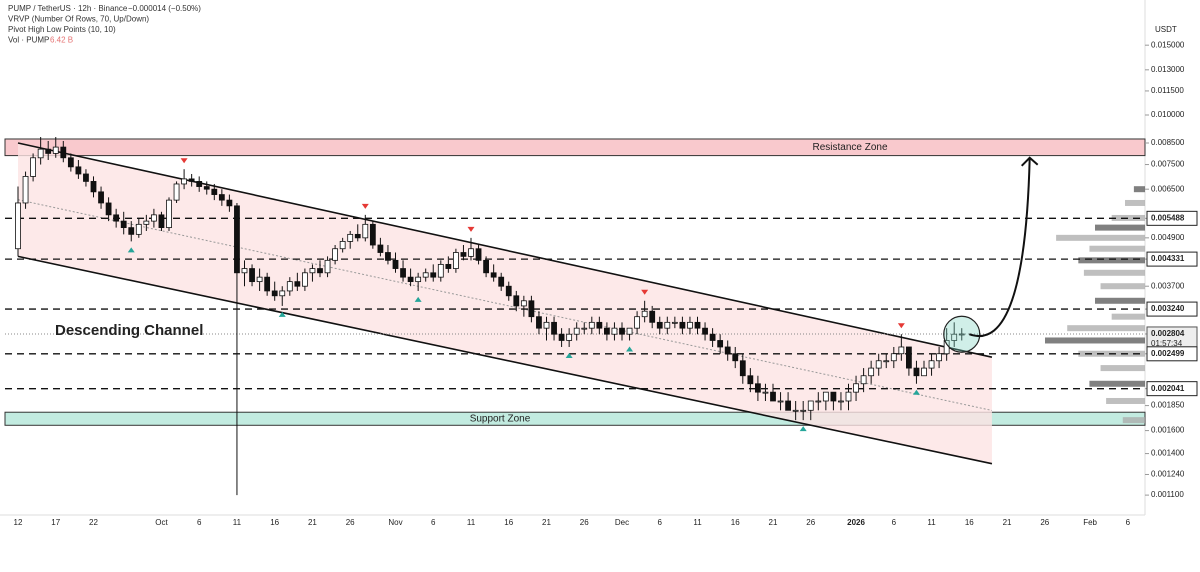 The width and height of the screenshot is (1200, 572). What do you see at coordinates (62, 29) in the screenshot?
I see `legend-line: Pivot High Low Points (10, 10)` at bounding box center [62, 29].